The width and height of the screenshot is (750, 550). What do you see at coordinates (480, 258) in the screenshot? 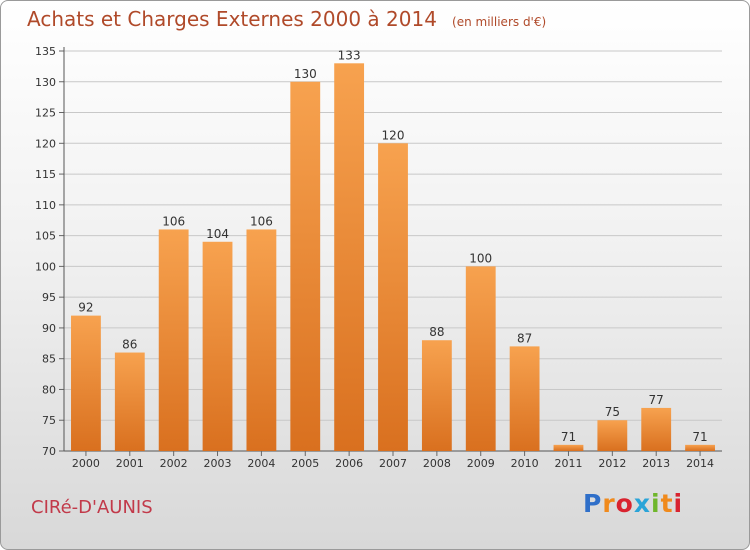
I see `data-label-2009: 100` at bounding box center [480, 258].